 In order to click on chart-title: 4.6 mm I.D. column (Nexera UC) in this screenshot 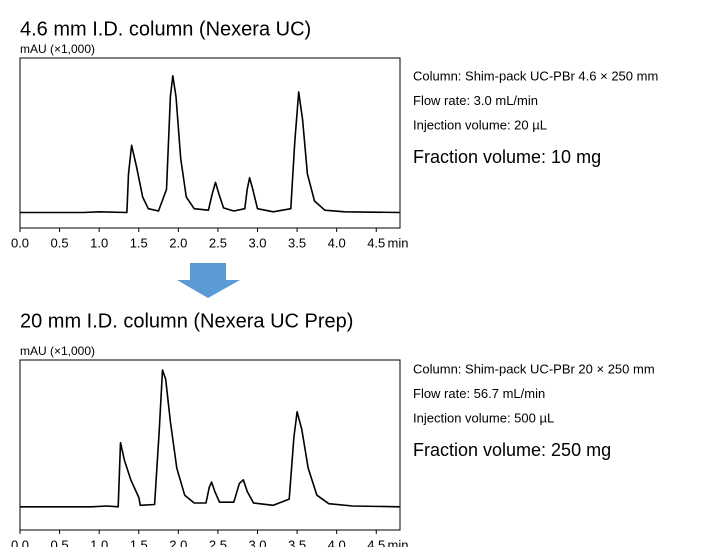, I will do `click(165, 29)`.